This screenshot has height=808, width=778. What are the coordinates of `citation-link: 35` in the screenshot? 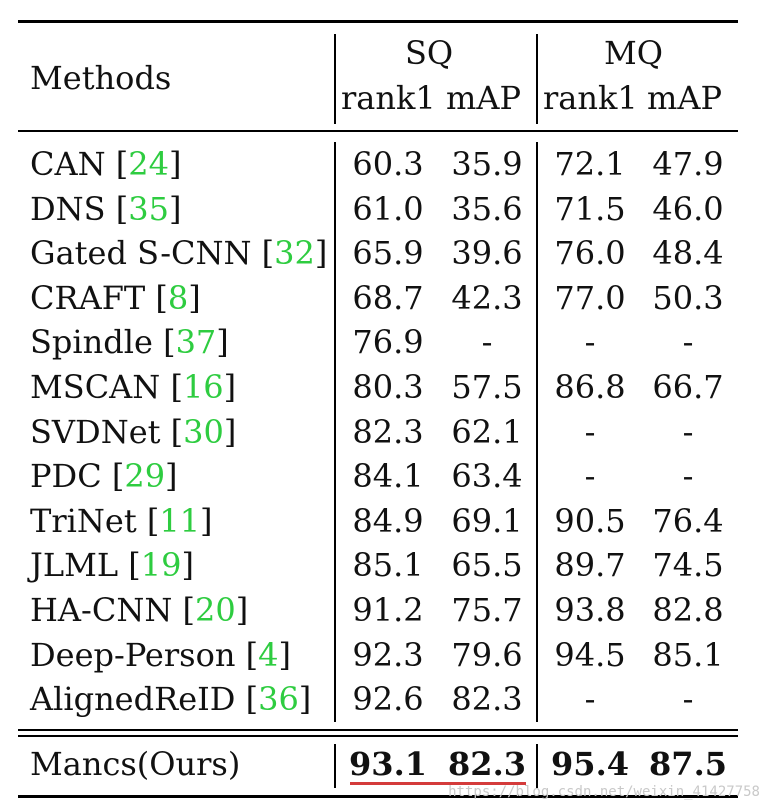 It's located at (148, 209).